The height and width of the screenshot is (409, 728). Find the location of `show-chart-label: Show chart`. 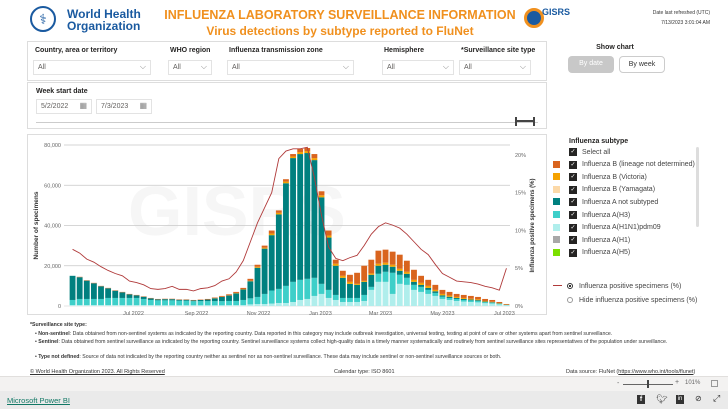

show-chart-label: Show chart is located at coordinates (615, 47).